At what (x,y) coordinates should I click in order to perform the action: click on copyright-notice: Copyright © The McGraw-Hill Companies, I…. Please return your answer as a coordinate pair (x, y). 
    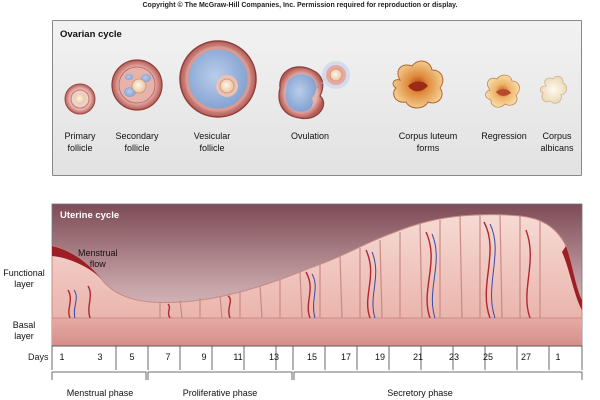
    Looking at the image, I should click on (300, 5).